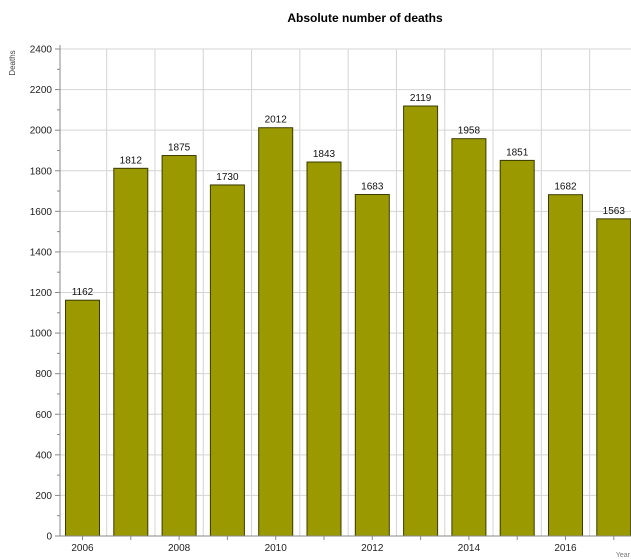  I want to click on data-label-2012: 1683, so click(372, 186).